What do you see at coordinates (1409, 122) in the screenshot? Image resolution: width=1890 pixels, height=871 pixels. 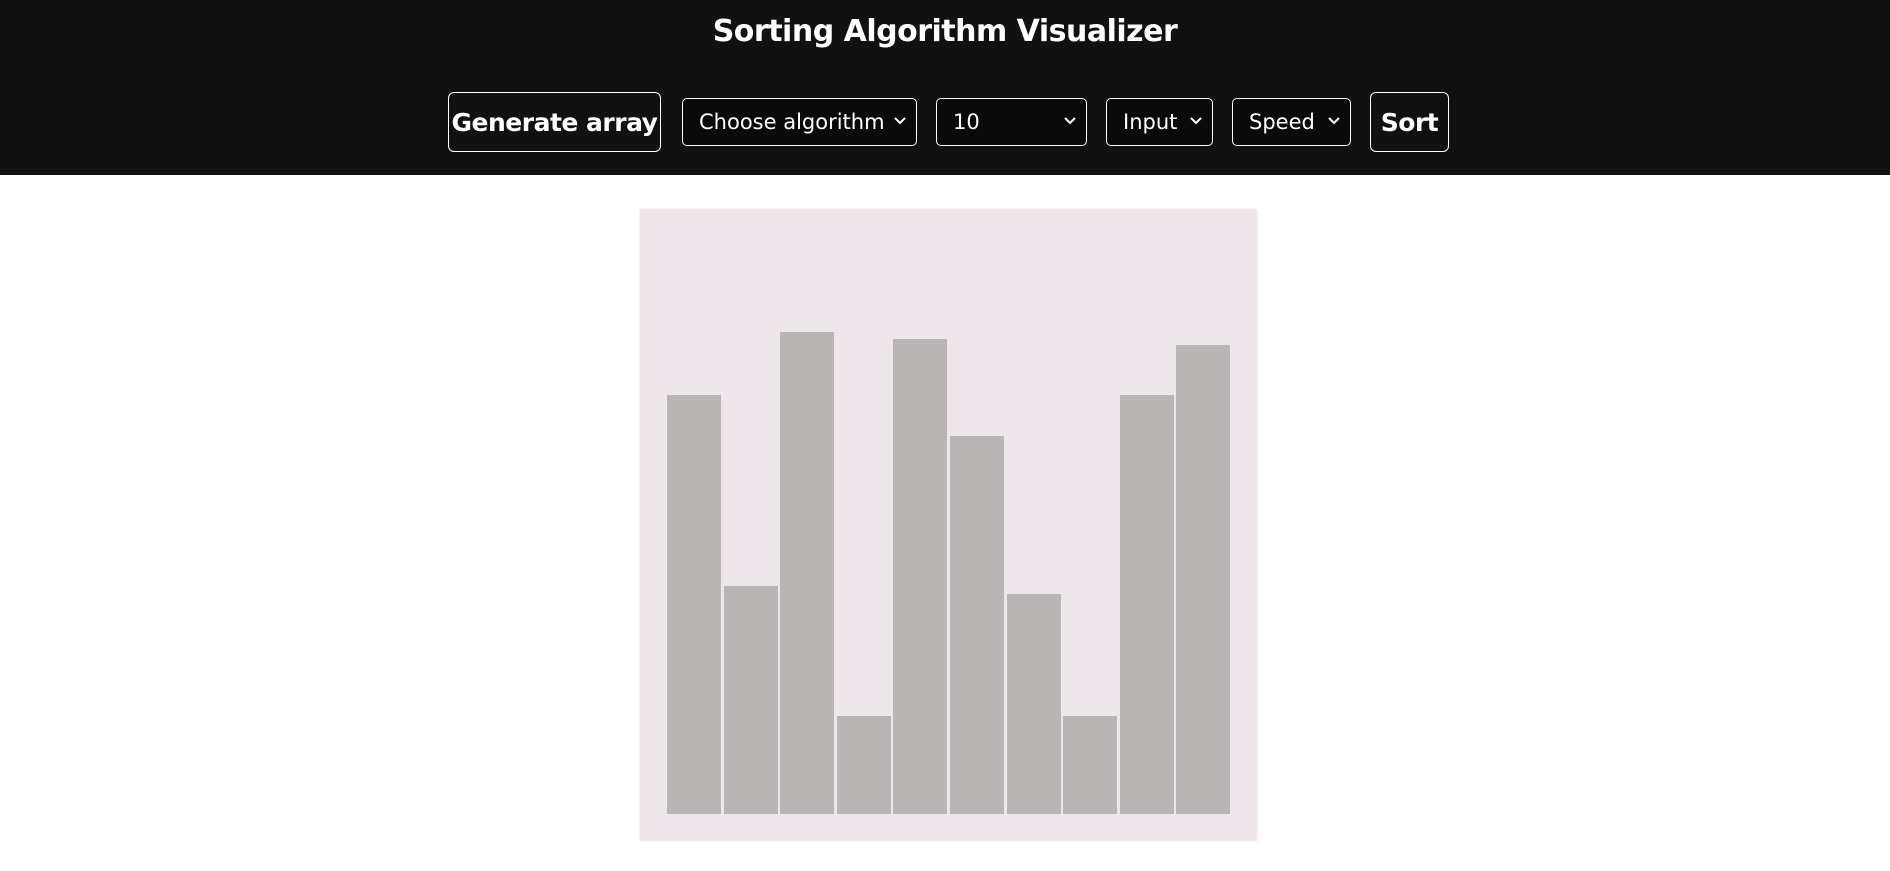 I see `sort-button: Sort` at bounding box center [1409, 122].